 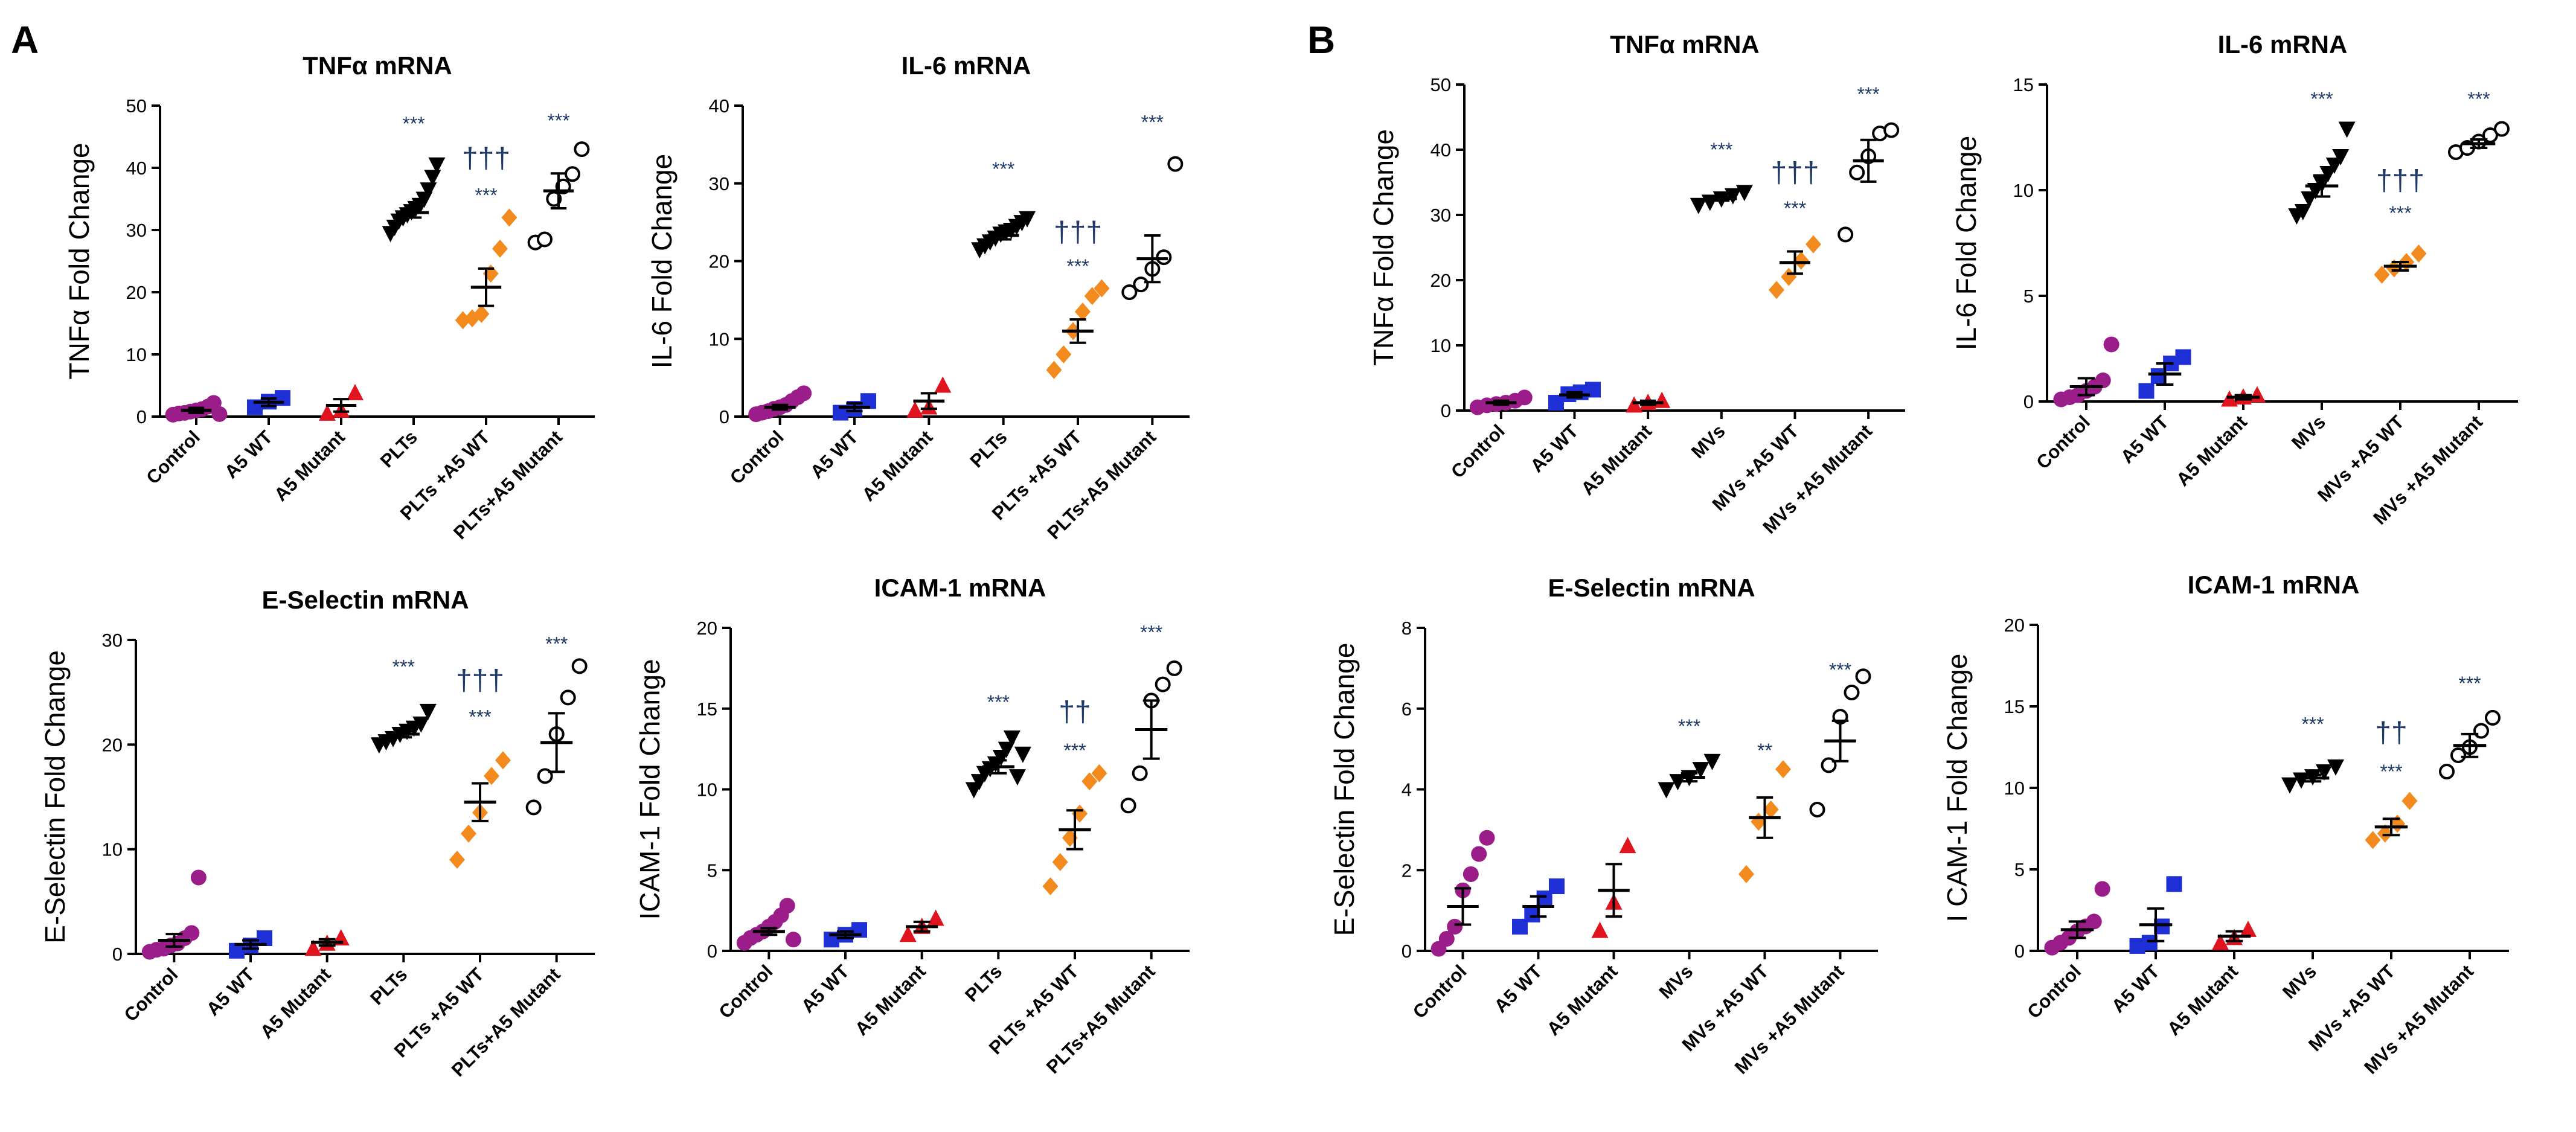 I want to click on y-axis-label: I CAM-1 Fold Change, so click(x=1957, y=788).